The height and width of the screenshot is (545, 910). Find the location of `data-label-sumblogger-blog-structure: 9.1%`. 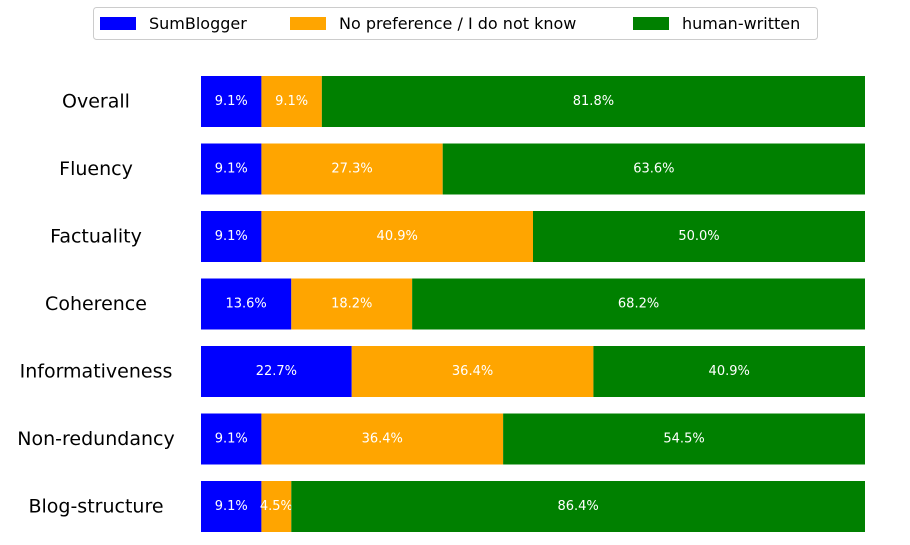

data-label-sumblogger-blog-structure: 9.1% is located at coordinates (231, 506).